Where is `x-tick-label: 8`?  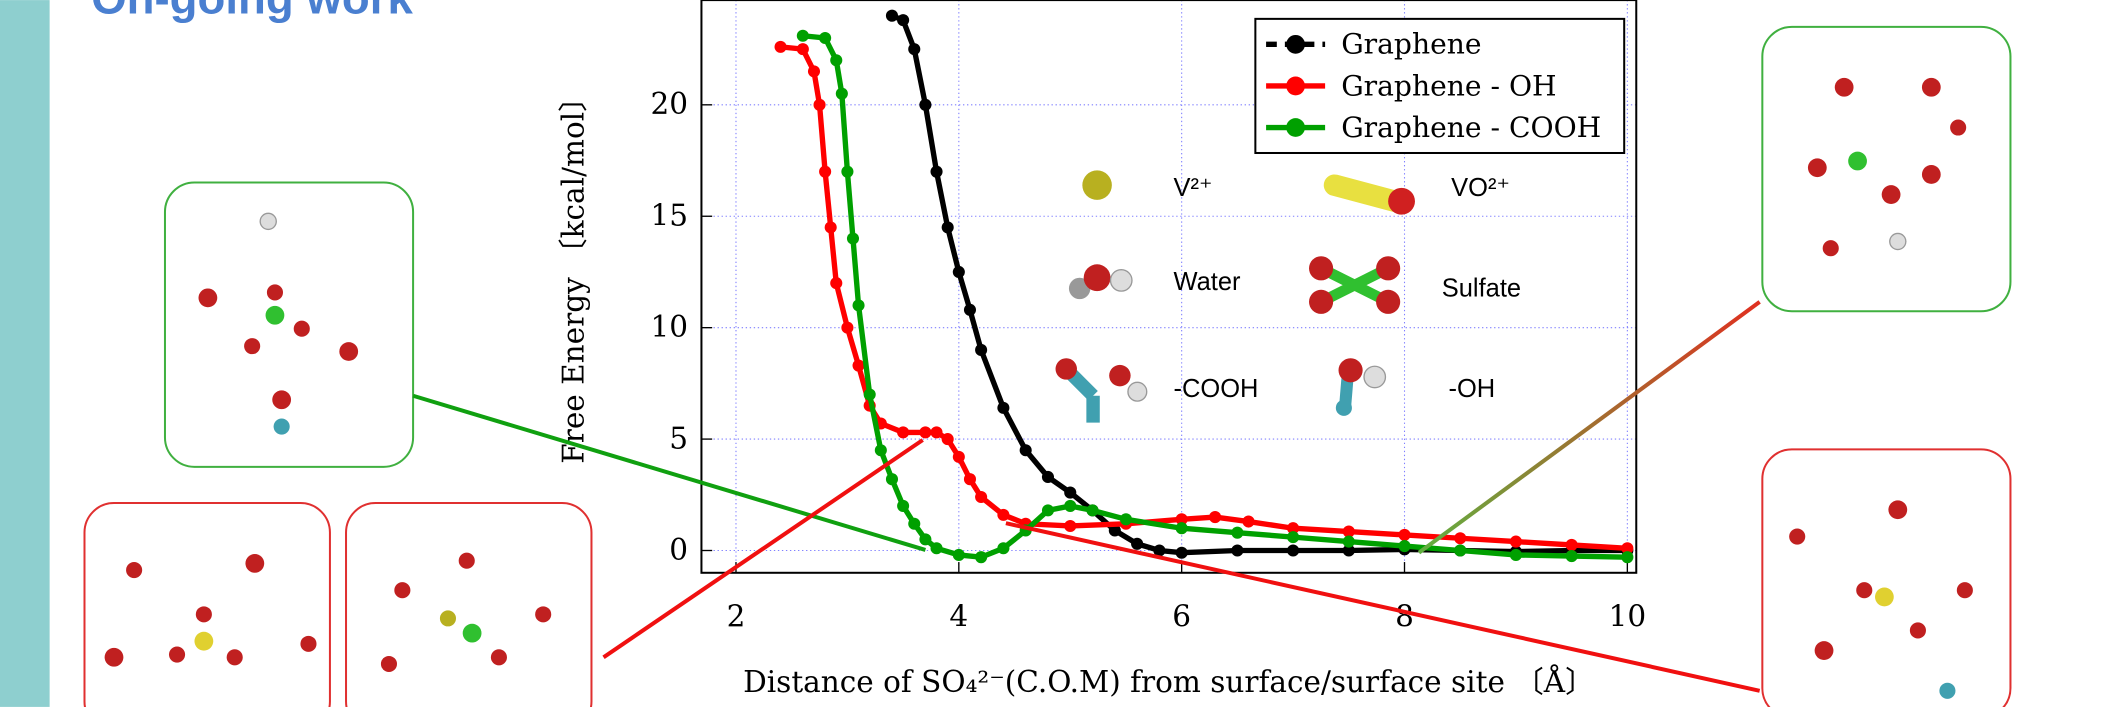
x-tick-label: 8 is located at coordinates (1404, 616).